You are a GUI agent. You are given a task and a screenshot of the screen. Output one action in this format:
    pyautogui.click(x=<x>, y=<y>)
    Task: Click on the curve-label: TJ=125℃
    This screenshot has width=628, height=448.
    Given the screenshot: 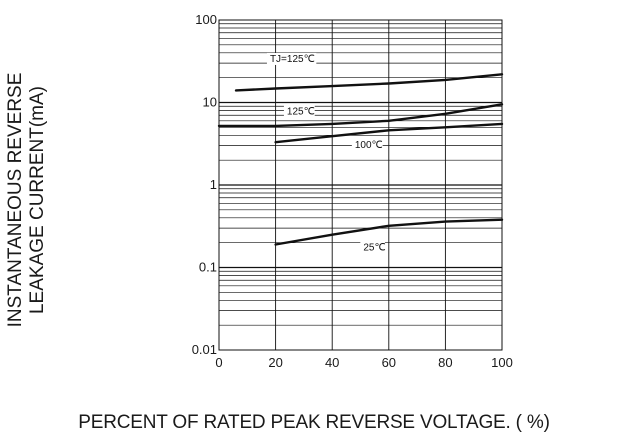 What is the action you would take?
    pyautogui.click(x=292, y=59)
    